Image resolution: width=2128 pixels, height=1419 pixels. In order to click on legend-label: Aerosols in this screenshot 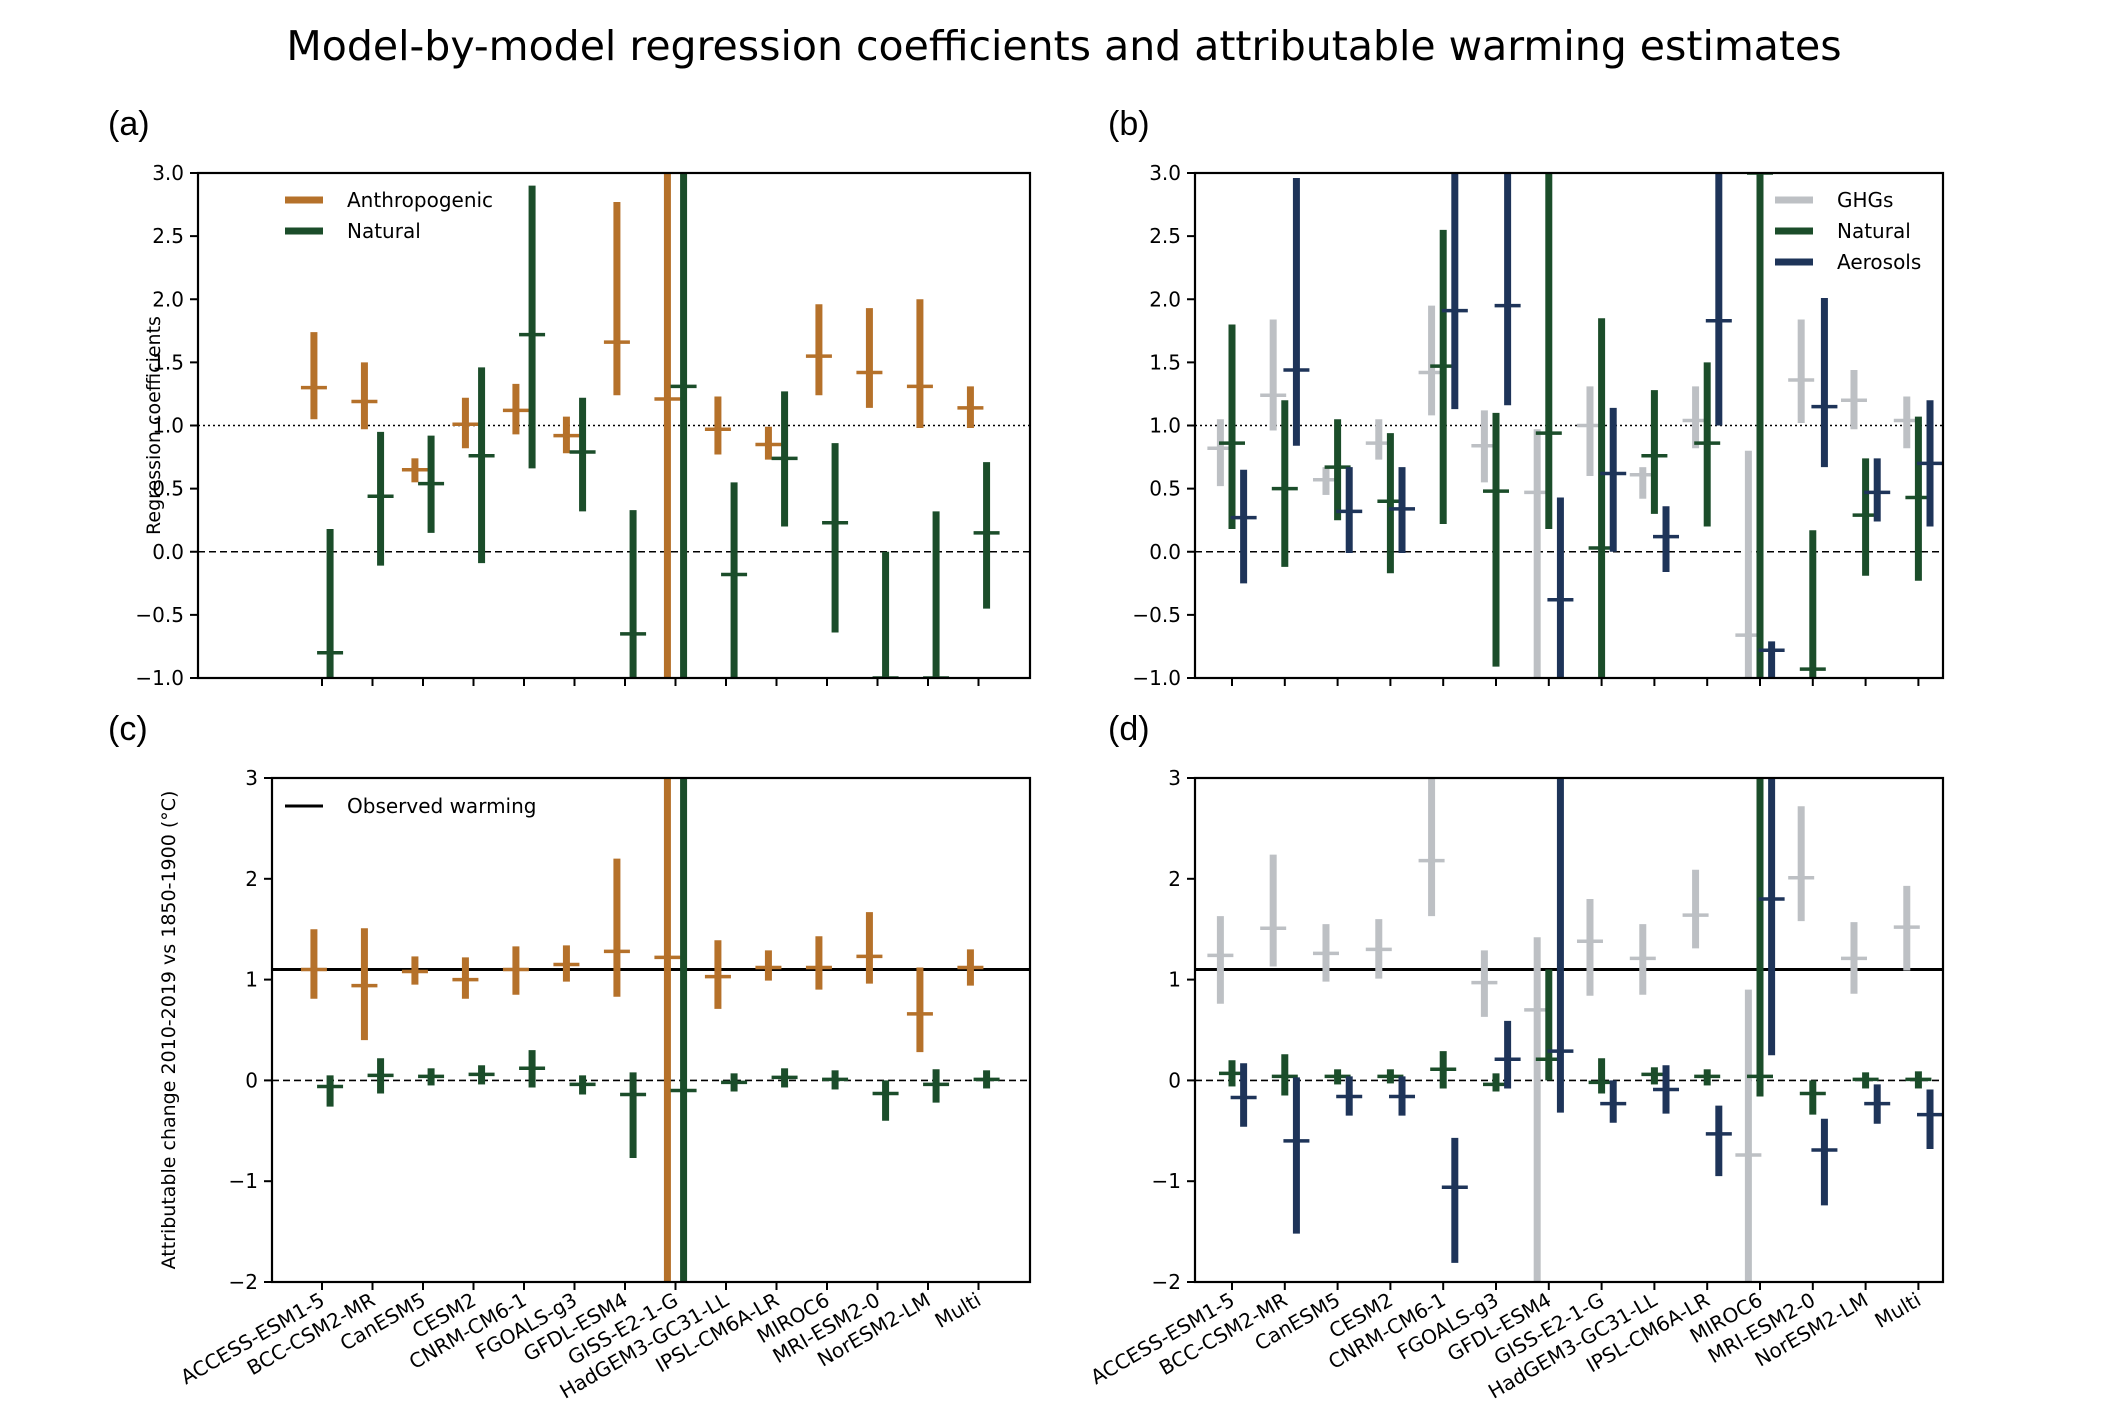, I will do `click(1879, 262)`.